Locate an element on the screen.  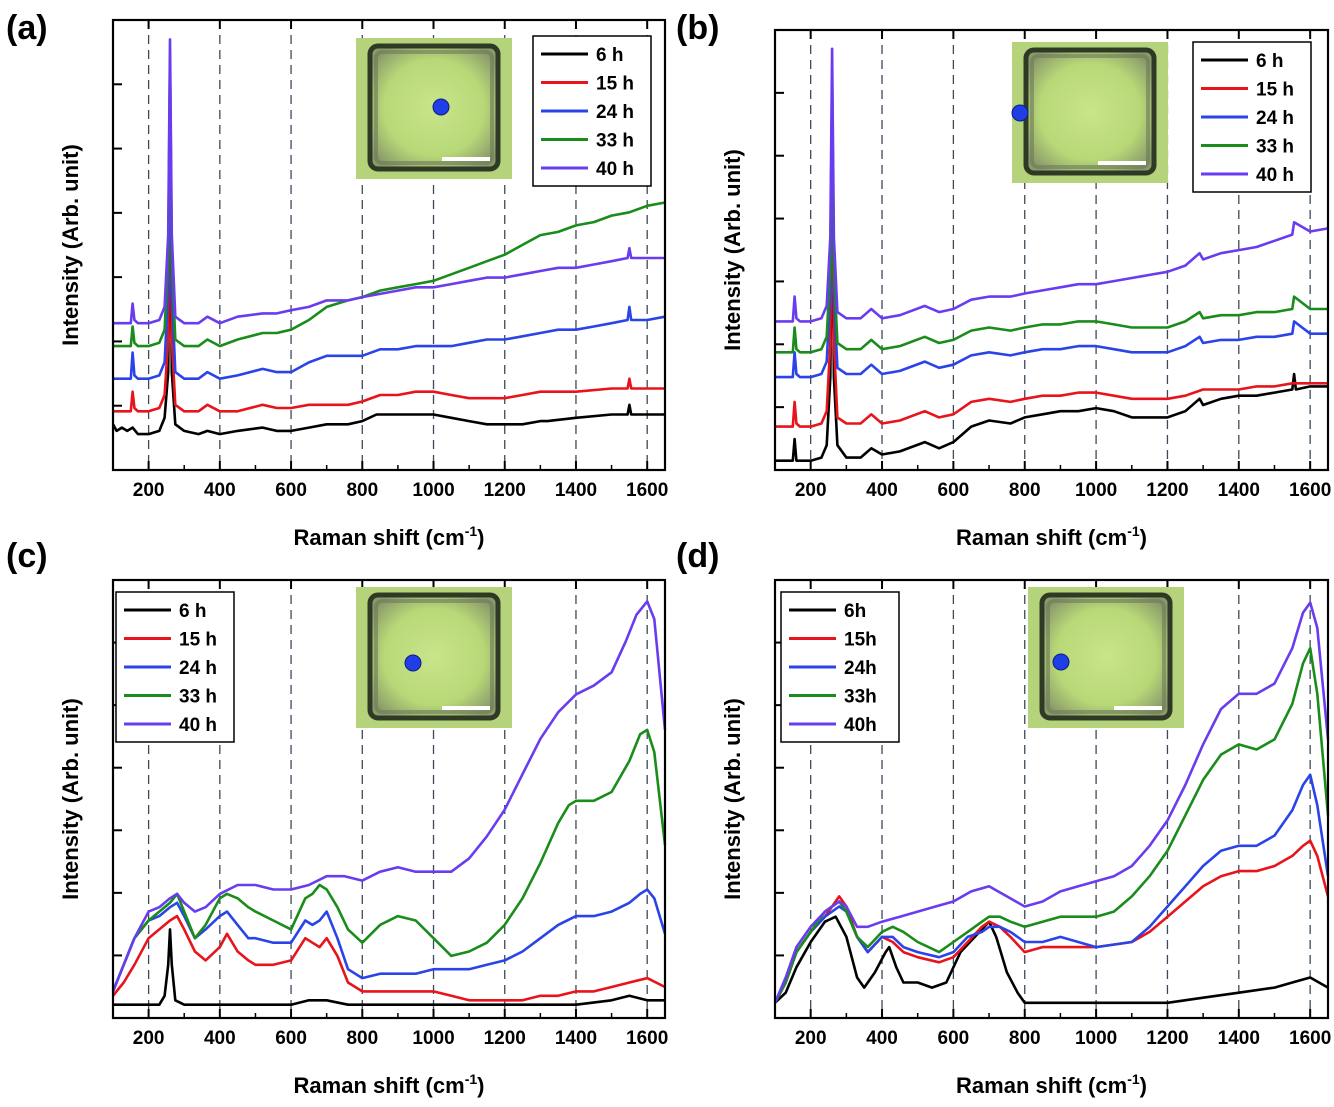
legend-label: 6h is located at coordinates (855, 611).